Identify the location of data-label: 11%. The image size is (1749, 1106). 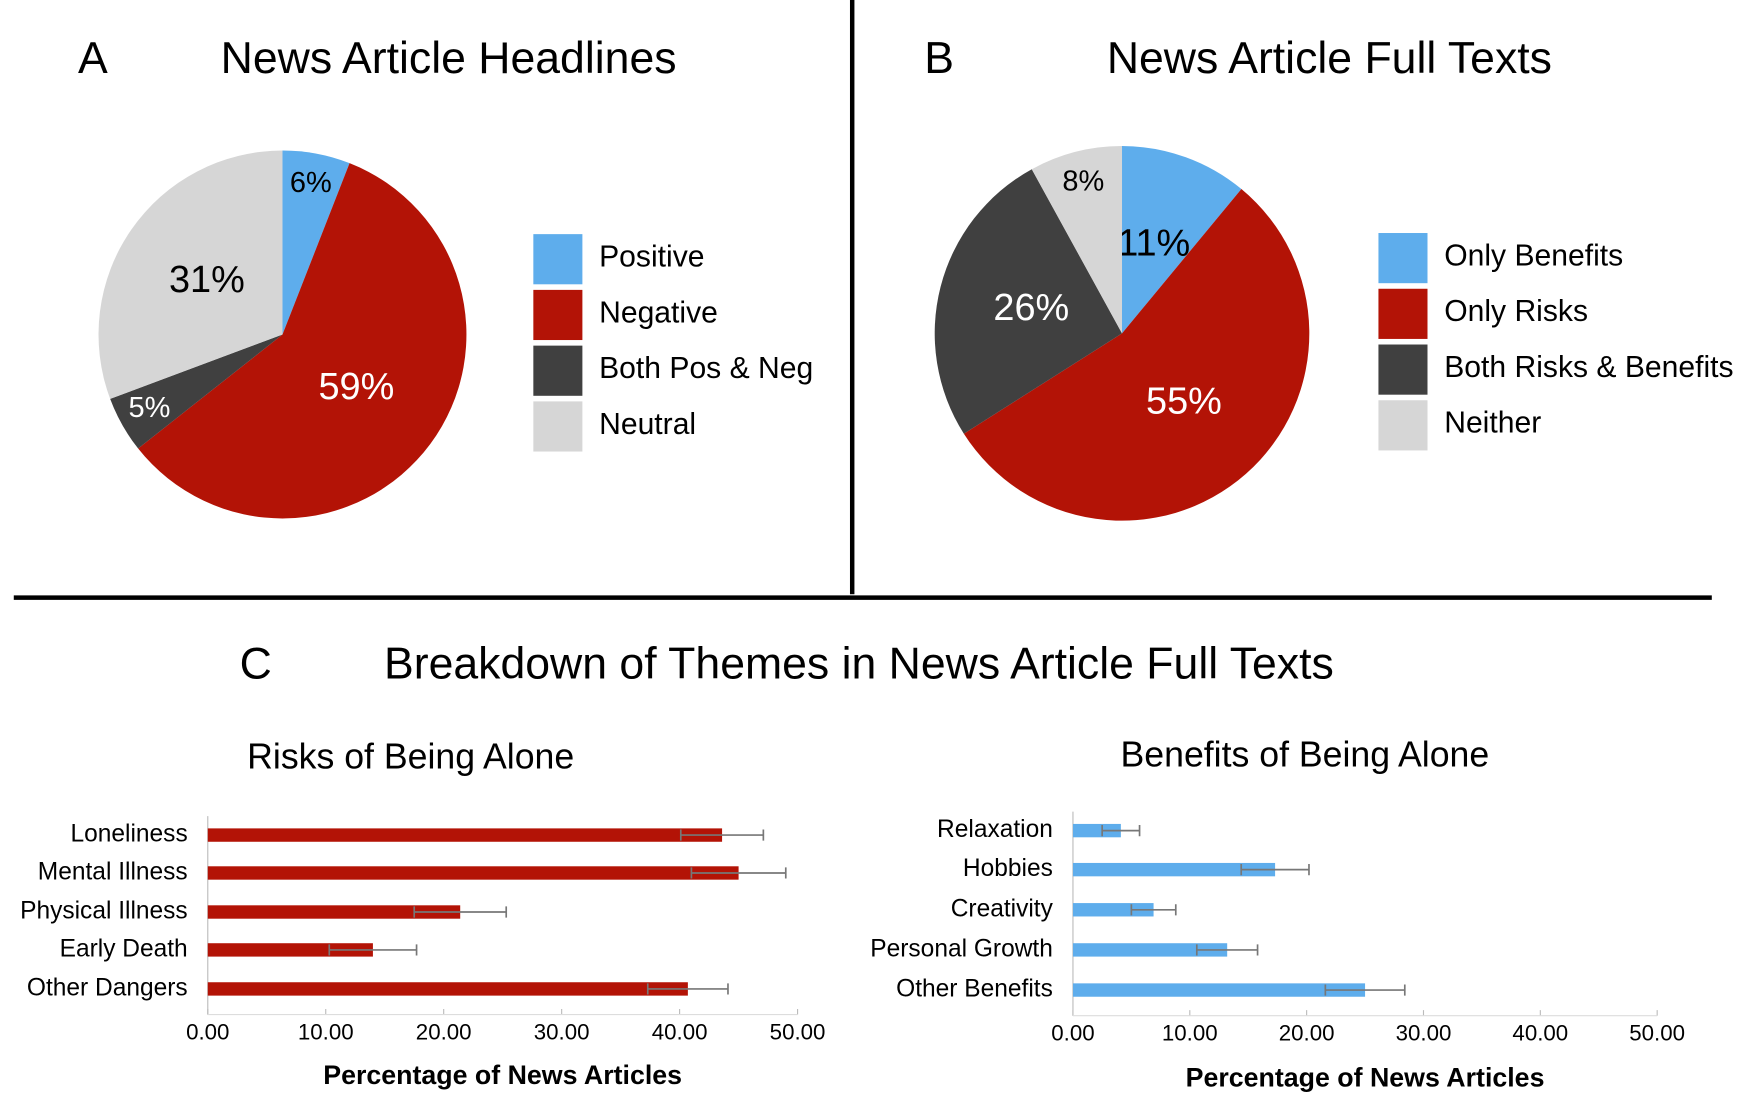
(1153, 243).